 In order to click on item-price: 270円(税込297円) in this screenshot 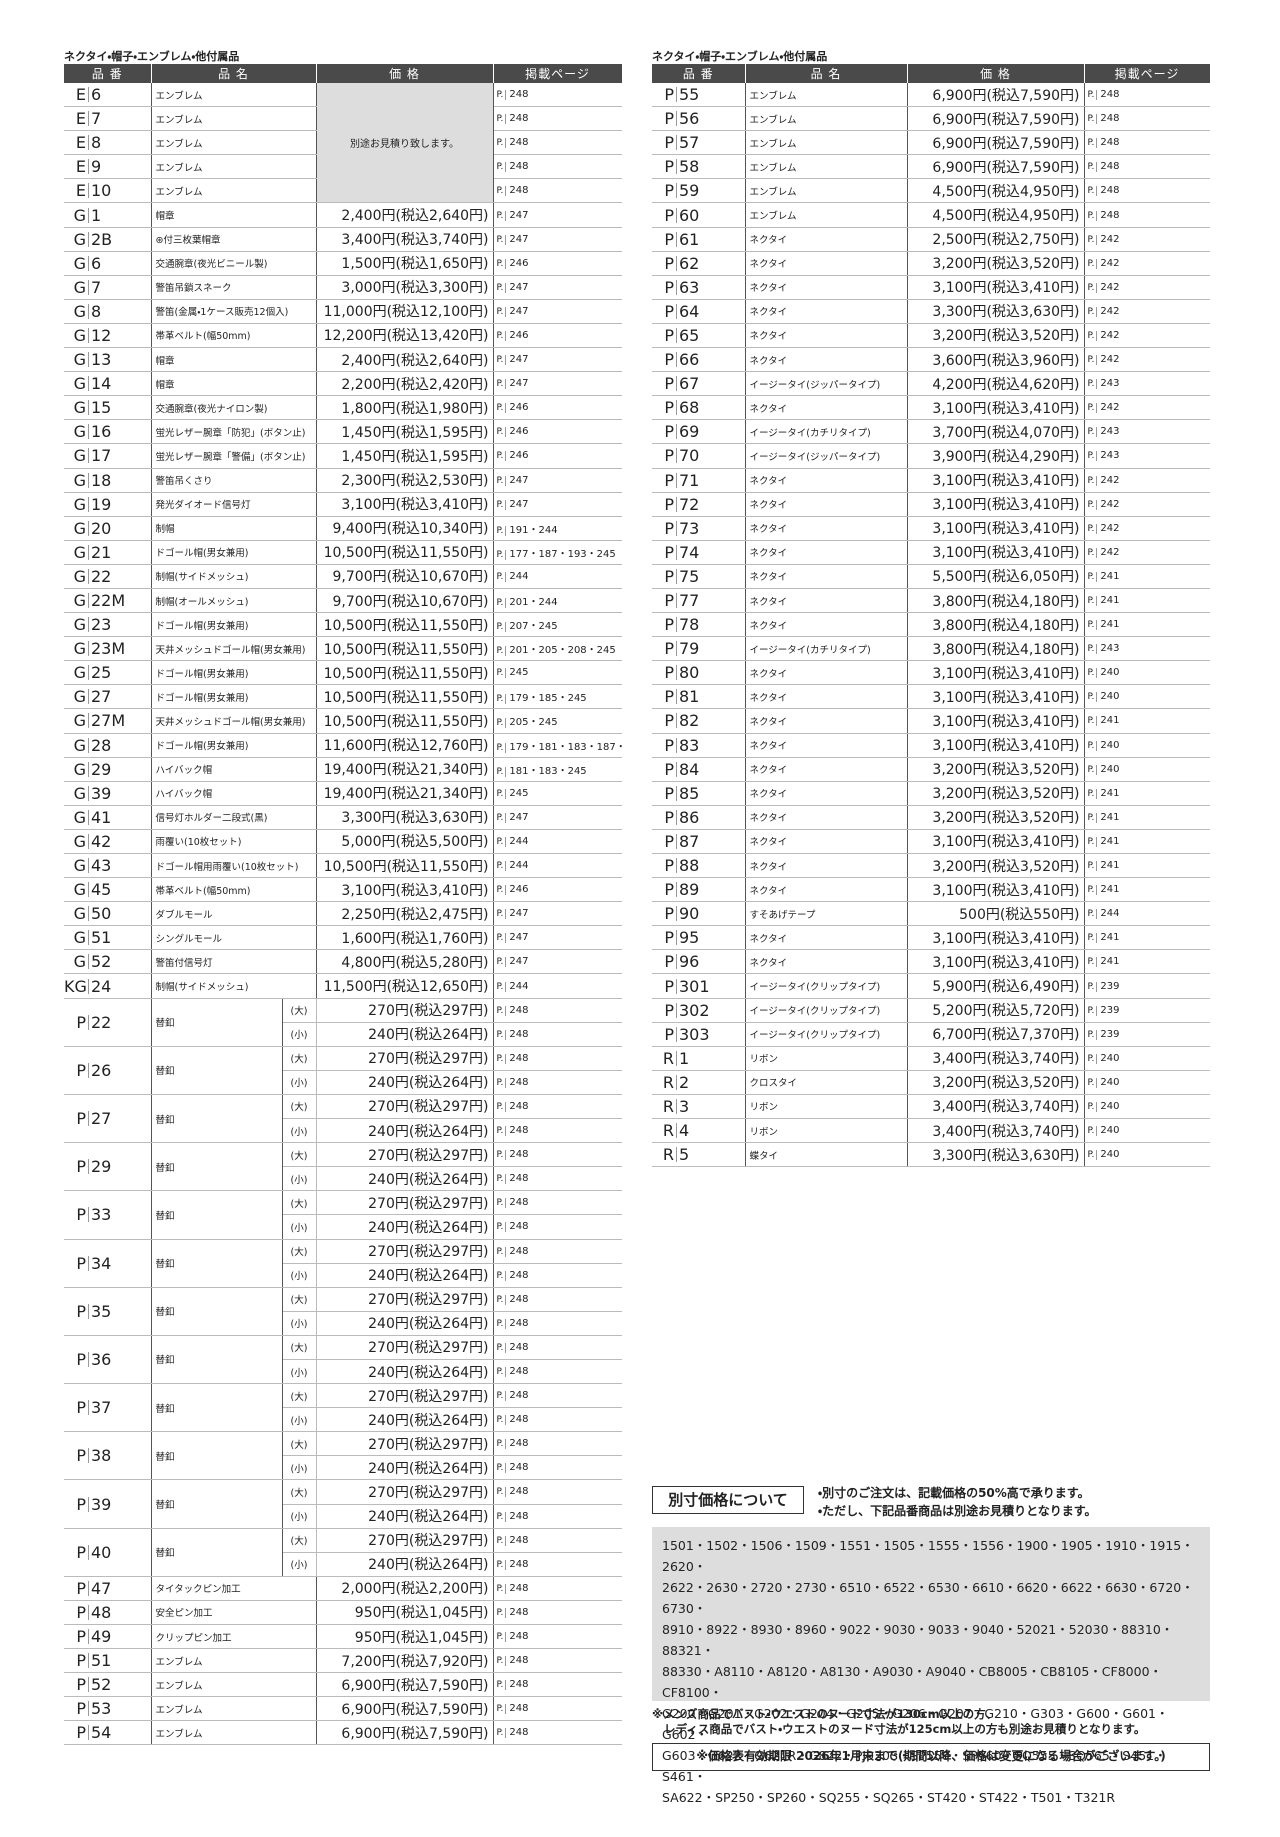, I will do `click(405, 1107)`.